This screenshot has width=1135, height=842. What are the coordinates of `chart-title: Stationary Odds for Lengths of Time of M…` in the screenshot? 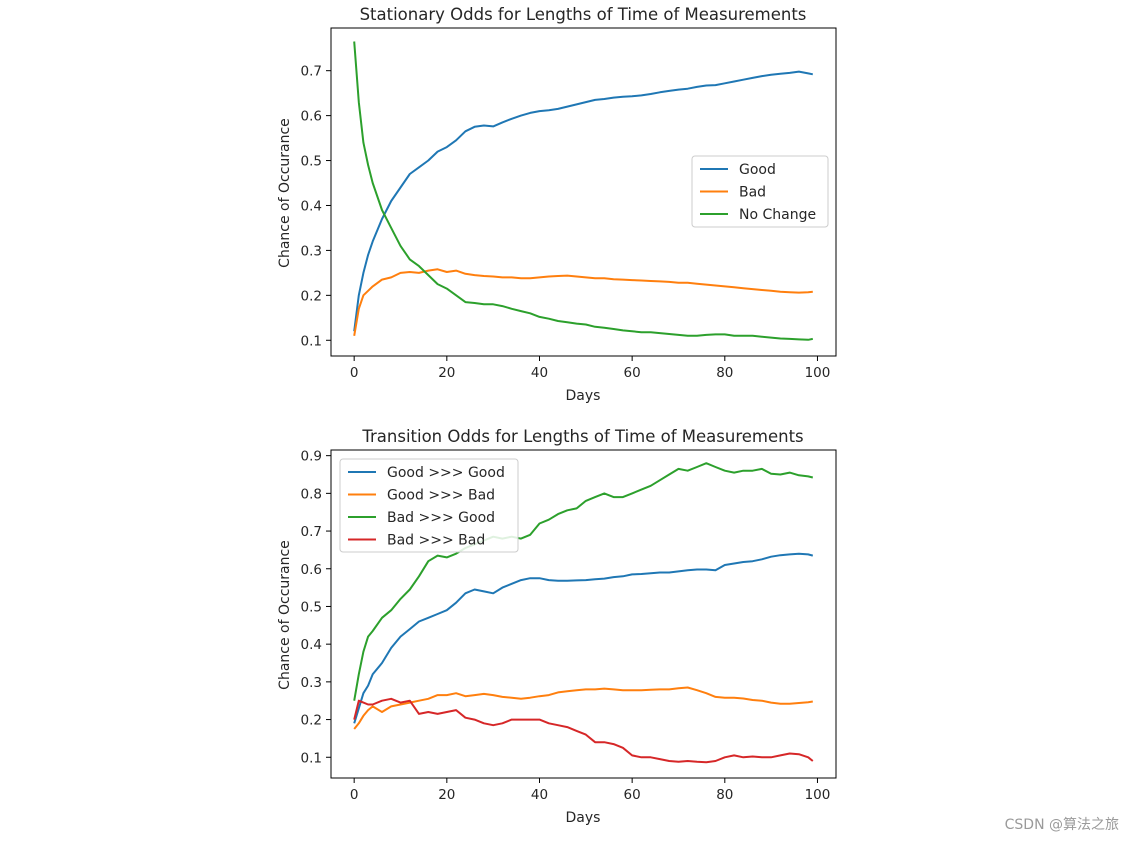 It's located at (583, 14).